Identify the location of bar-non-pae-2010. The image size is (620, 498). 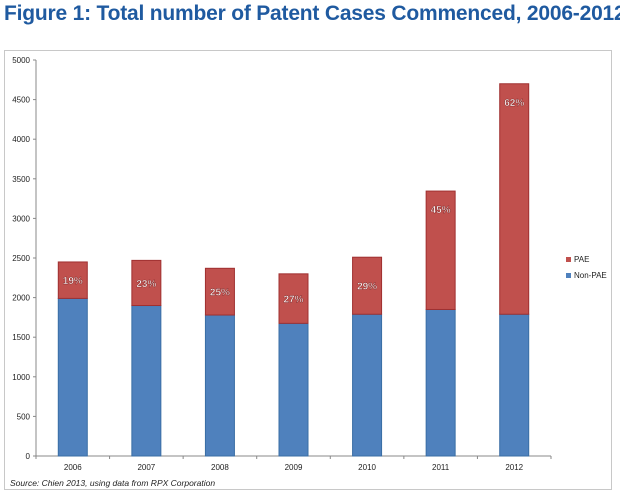
(367, 385).